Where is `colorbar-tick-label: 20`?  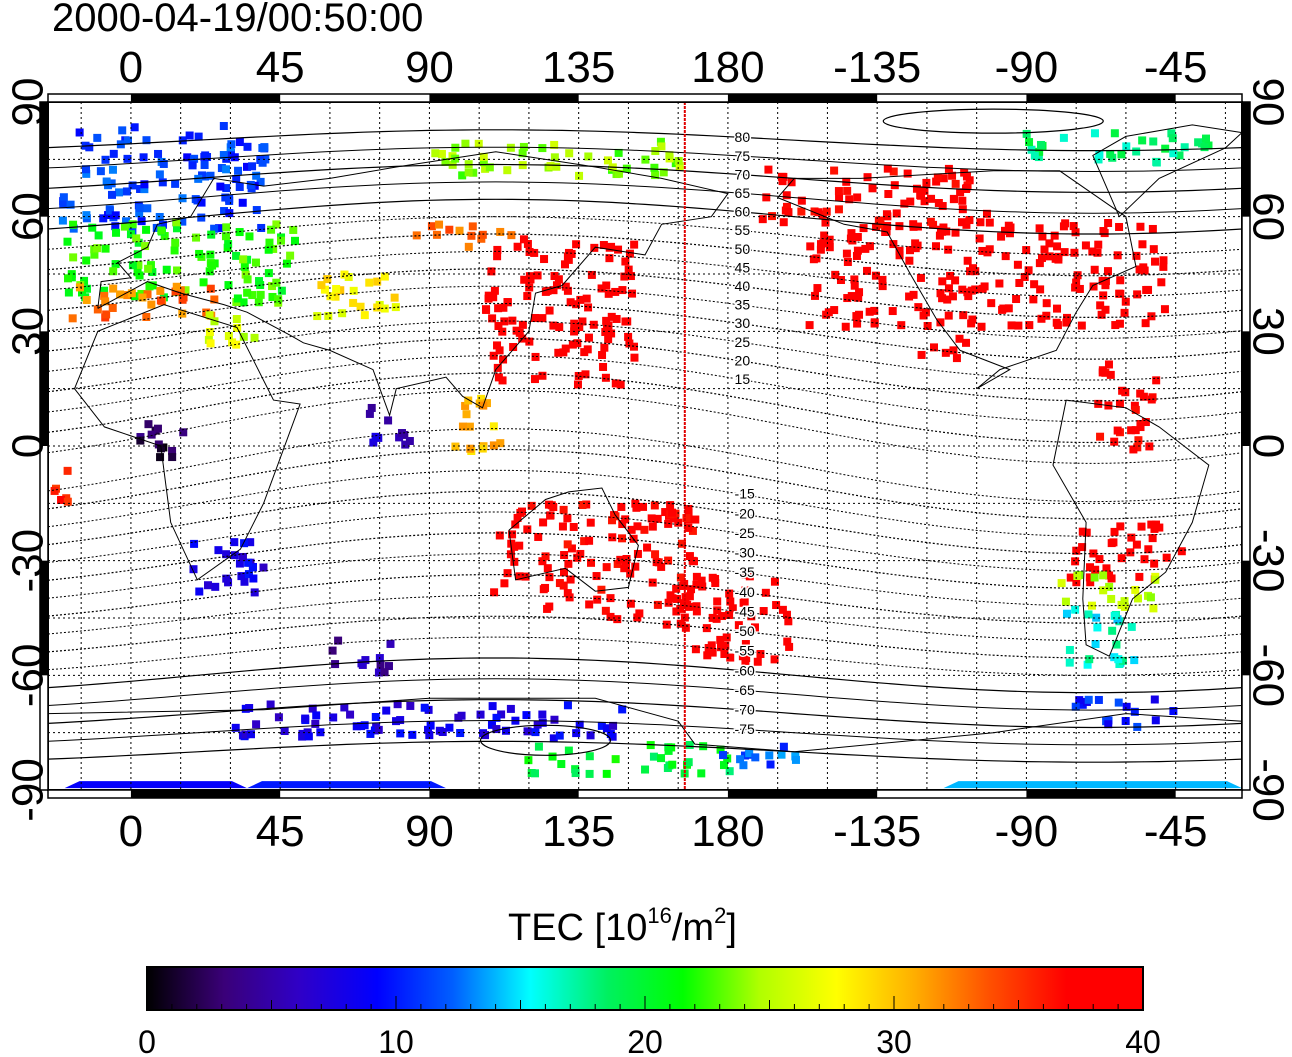
colorbar-tick-label: 20 is located at coordinates (645, 1040).